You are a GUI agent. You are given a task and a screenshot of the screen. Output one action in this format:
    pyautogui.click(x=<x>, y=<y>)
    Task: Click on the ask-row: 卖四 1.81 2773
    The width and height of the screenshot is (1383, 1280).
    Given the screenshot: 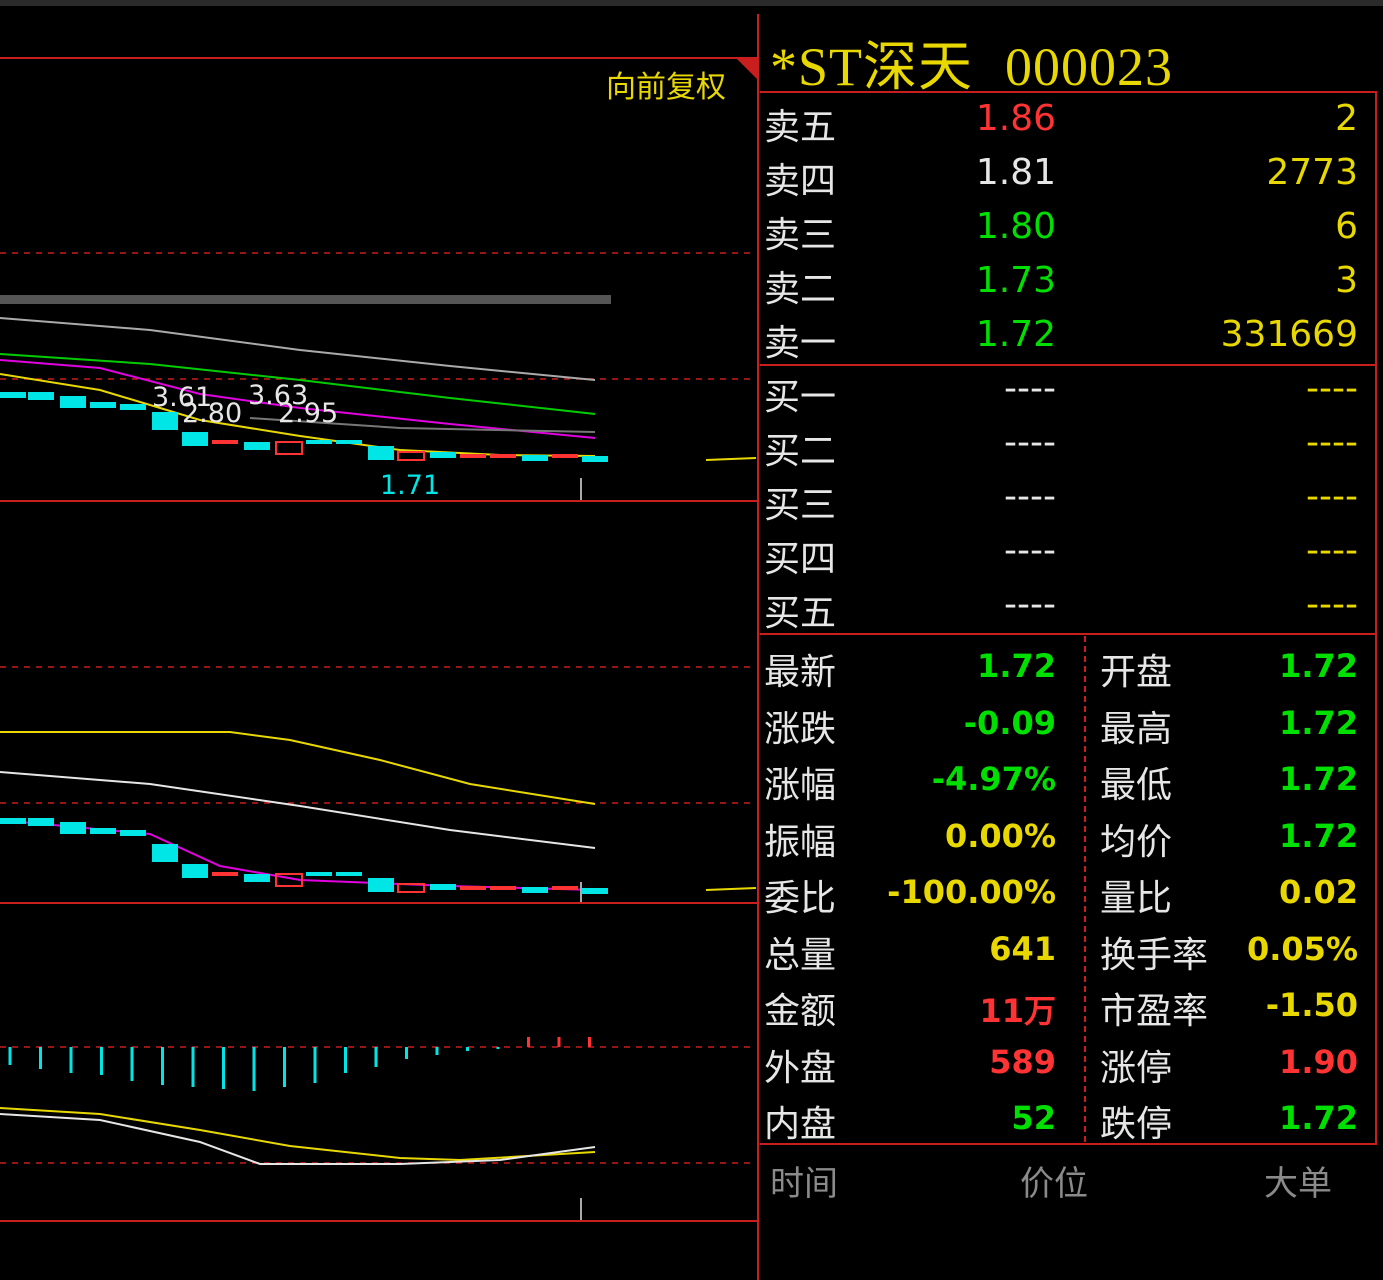 What is the action you would take?
    pyautogui.click(x=1065, y=179)
    